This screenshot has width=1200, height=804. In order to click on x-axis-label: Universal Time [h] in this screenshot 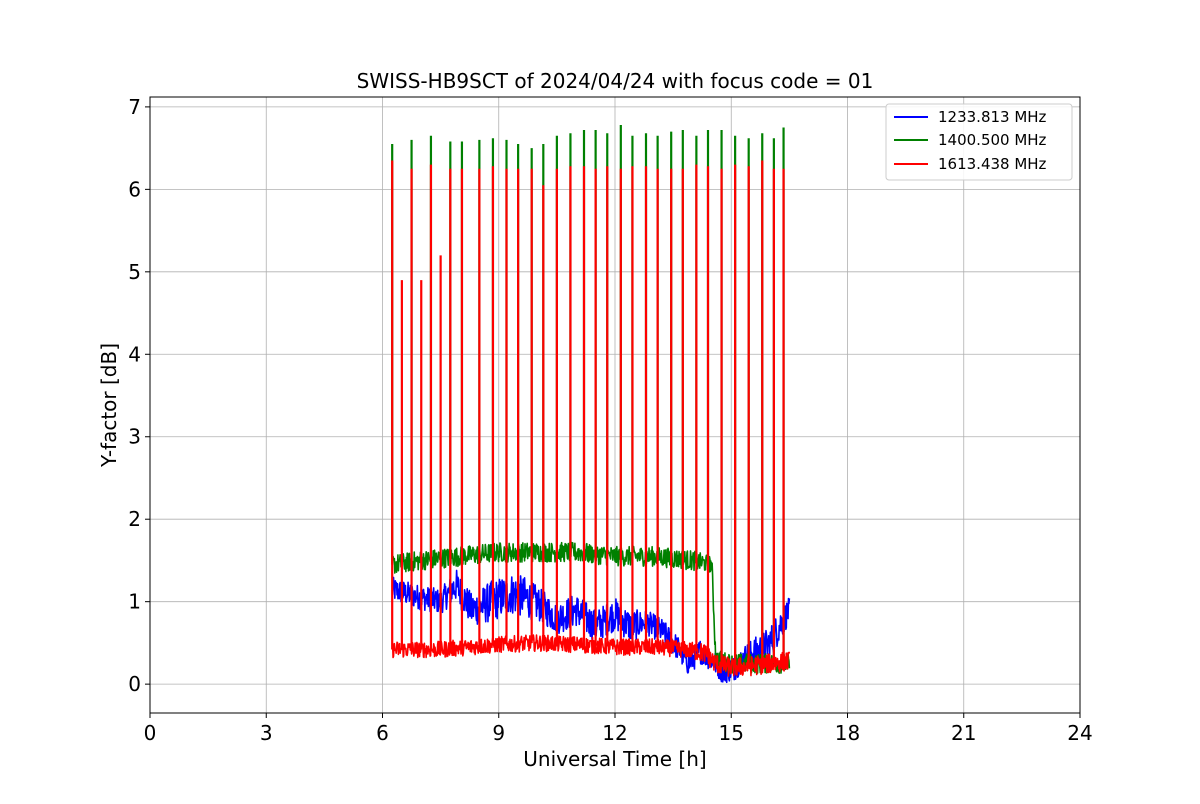, I will do `click(614, 759)`.